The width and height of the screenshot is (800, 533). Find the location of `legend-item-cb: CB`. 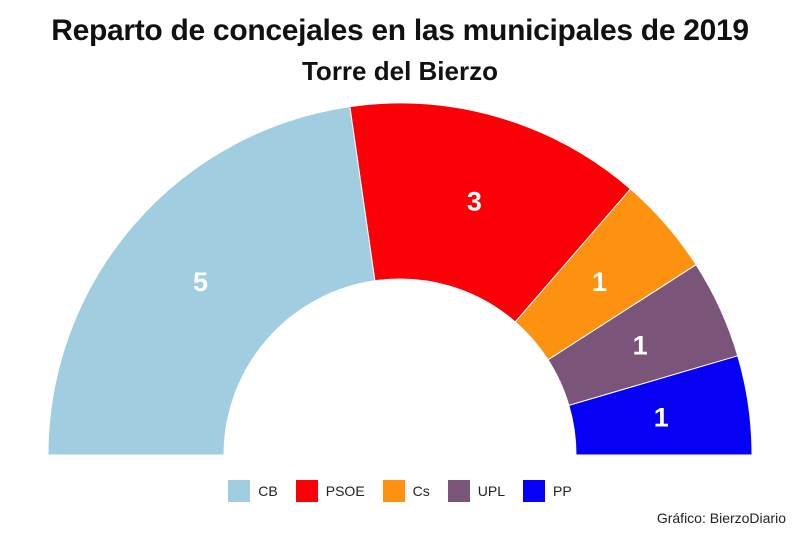

legend-item-cb: CB is located at coordinates (253, 491).